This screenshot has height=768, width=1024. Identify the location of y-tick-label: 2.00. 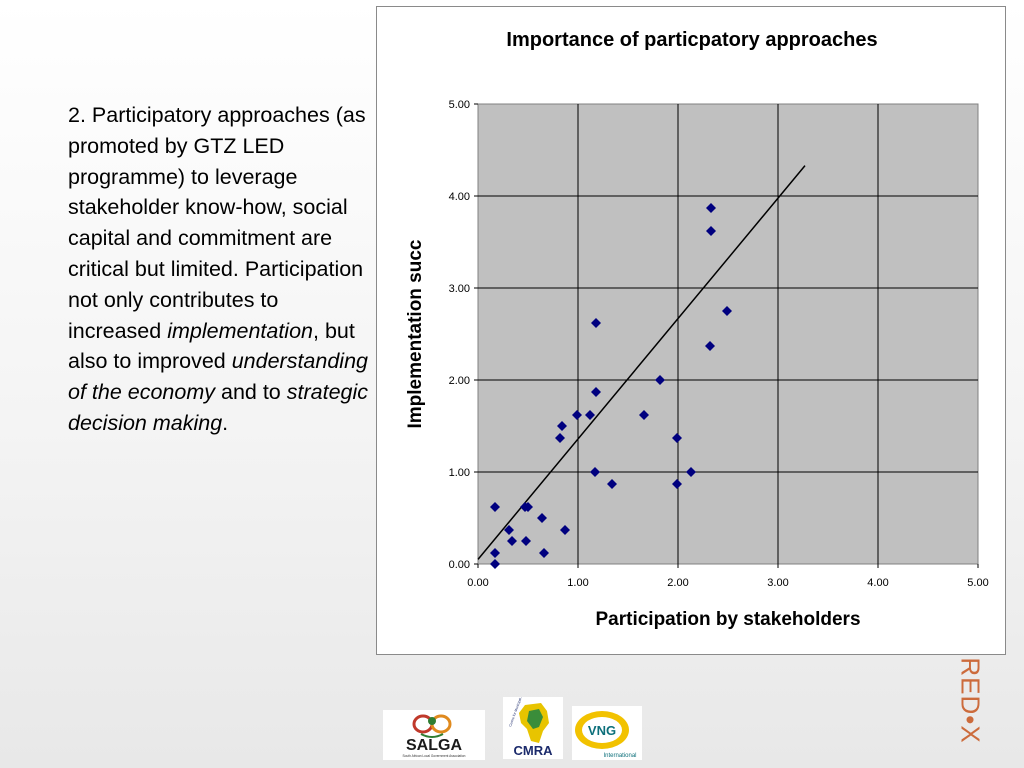
(459, 381).